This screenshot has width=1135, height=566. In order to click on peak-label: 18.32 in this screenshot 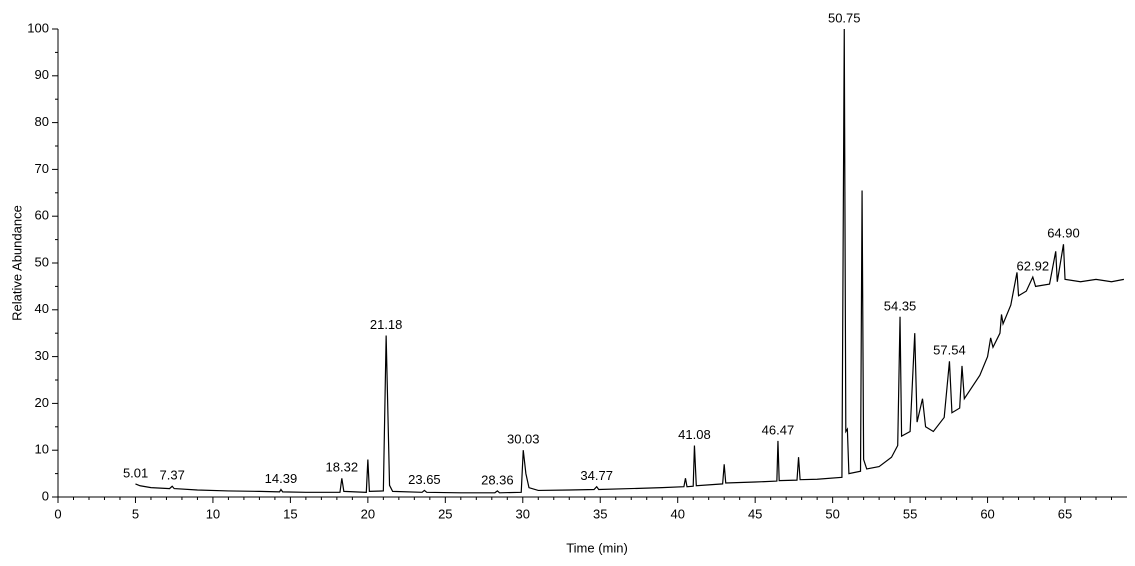, I will do `click(342, 467)`.